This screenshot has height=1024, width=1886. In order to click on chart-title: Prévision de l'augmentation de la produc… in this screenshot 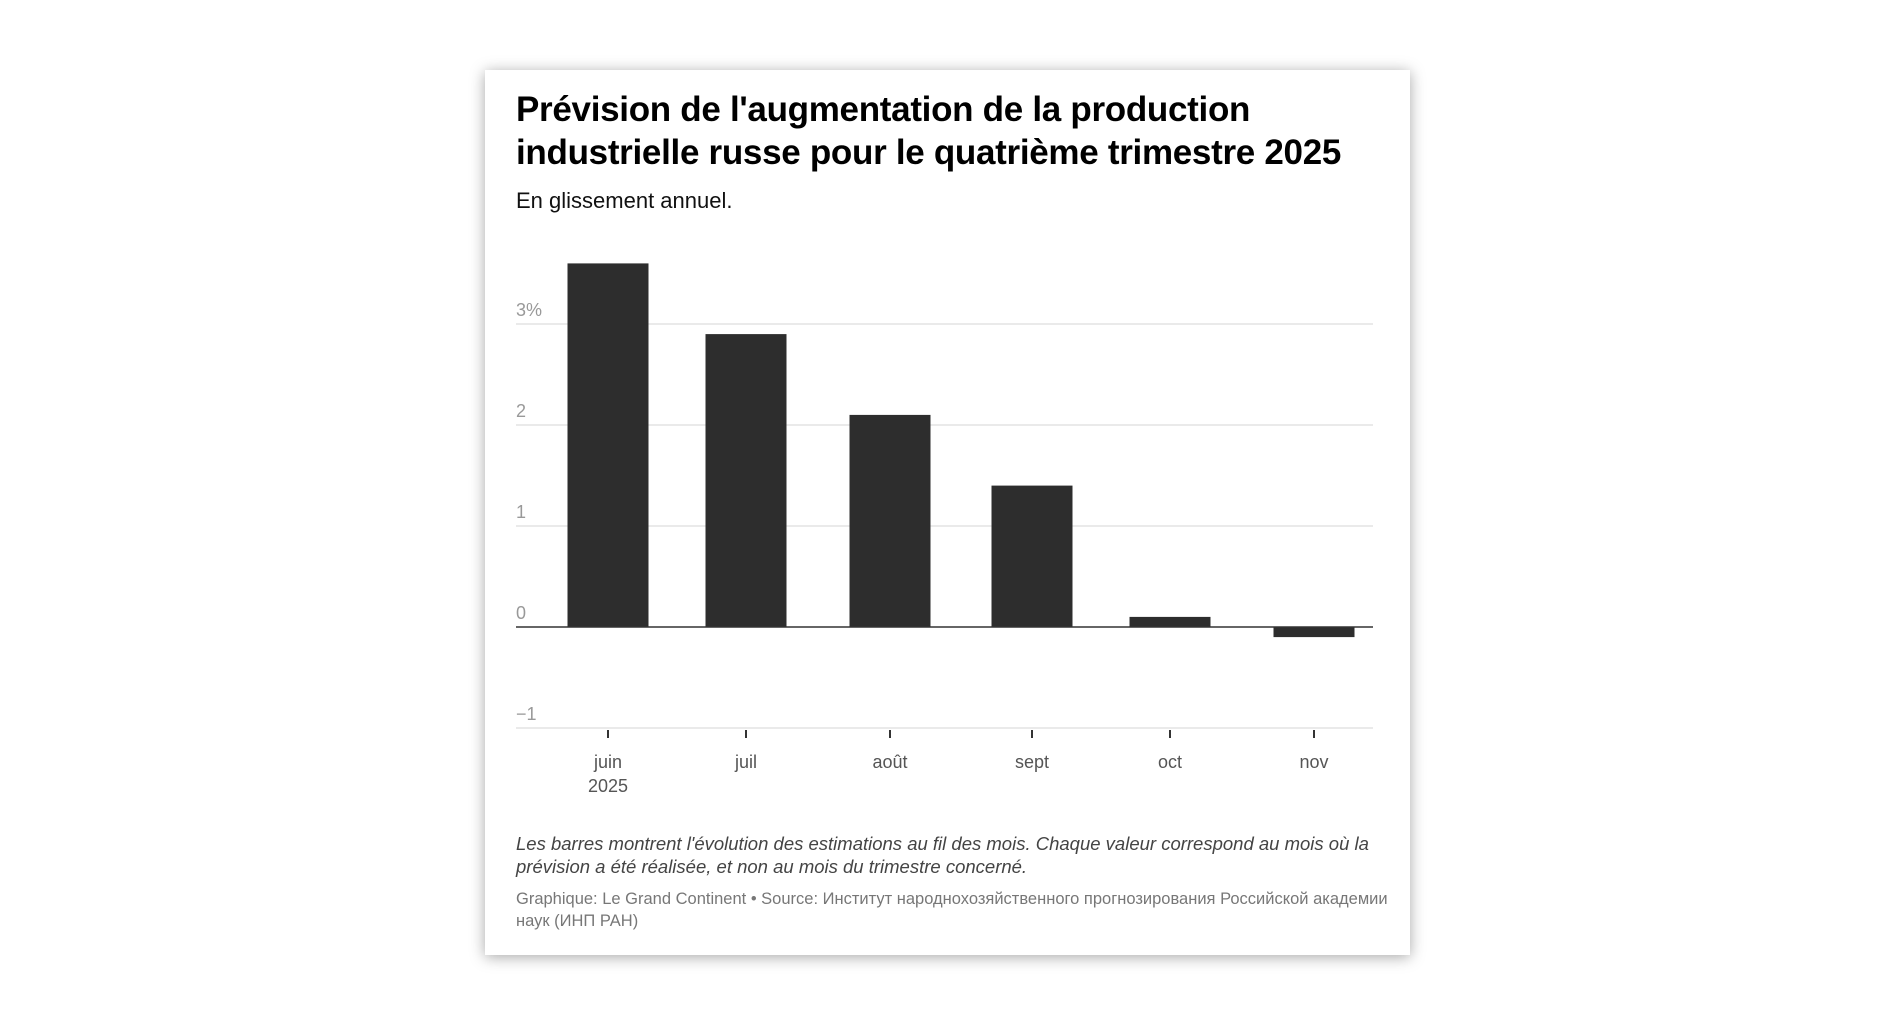, I will do `click(929, 131)`.